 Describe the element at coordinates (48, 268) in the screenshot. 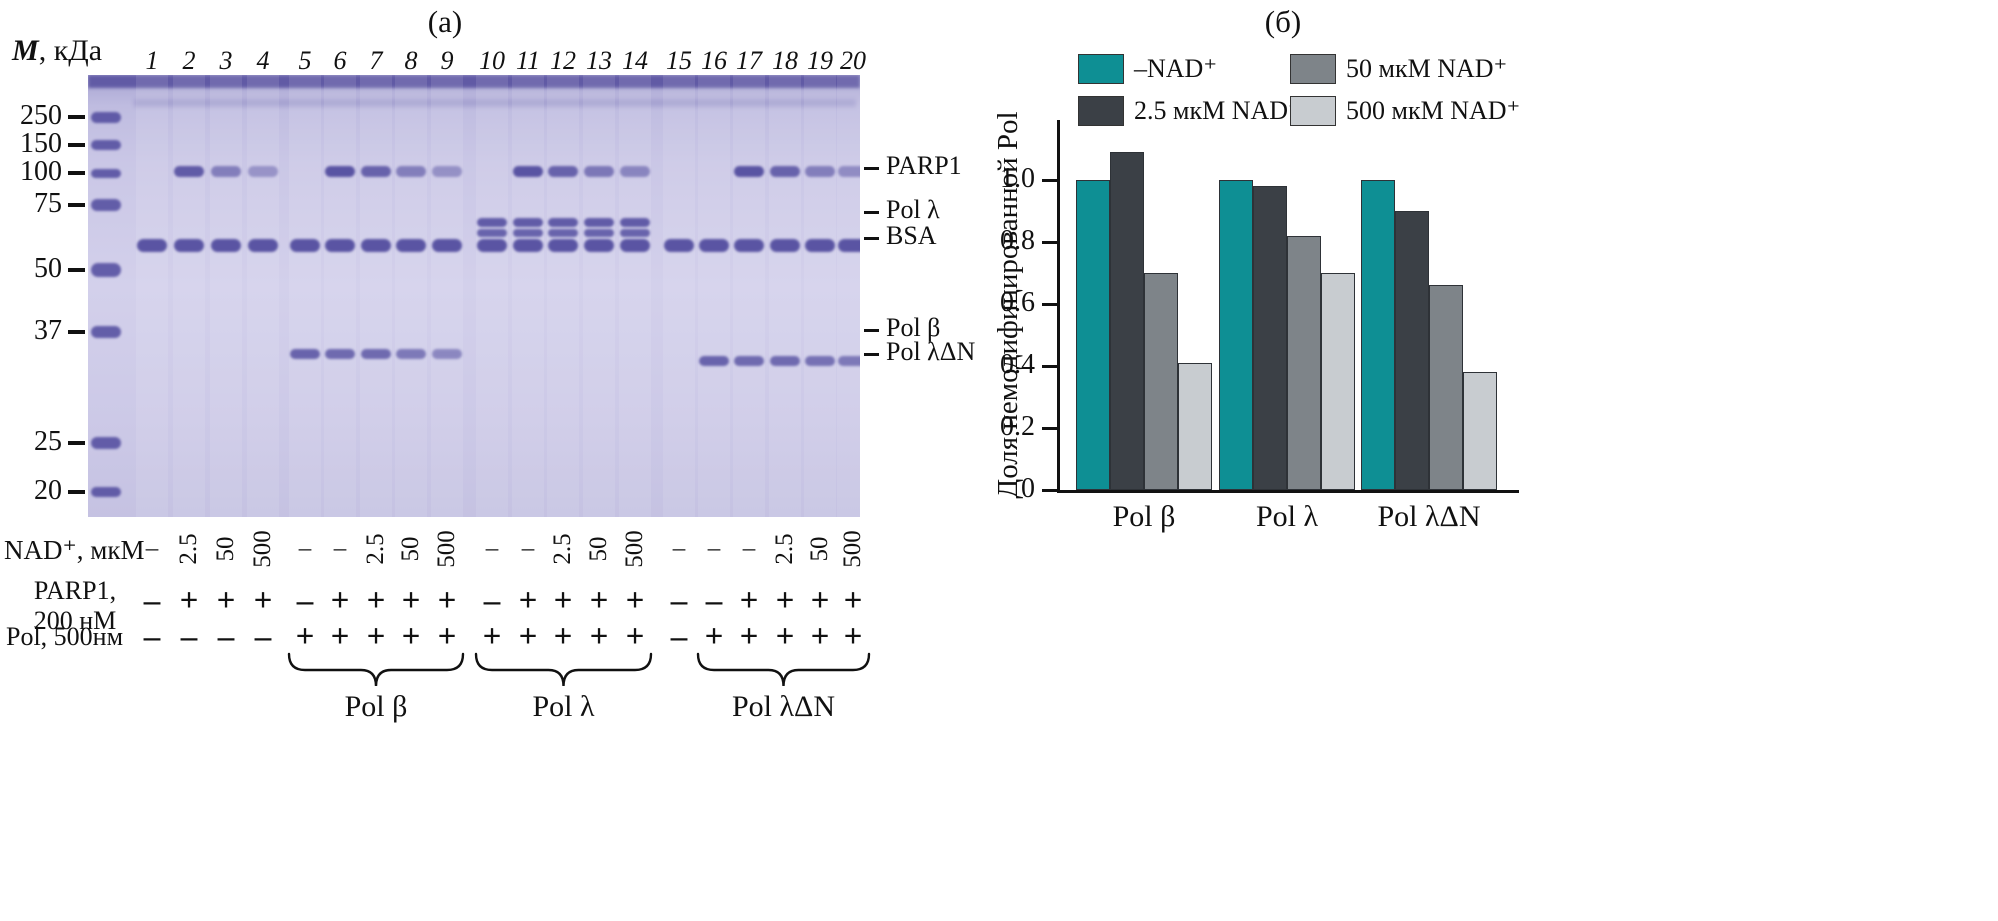

I see `mw-marker-label: 50` at that location.